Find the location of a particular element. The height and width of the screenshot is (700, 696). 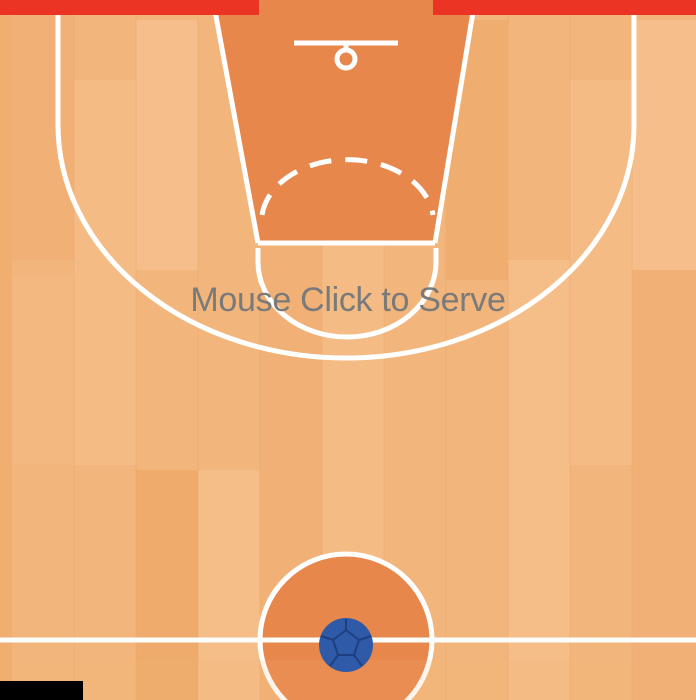

free-throw-circle is located at coordinates (347, 294).